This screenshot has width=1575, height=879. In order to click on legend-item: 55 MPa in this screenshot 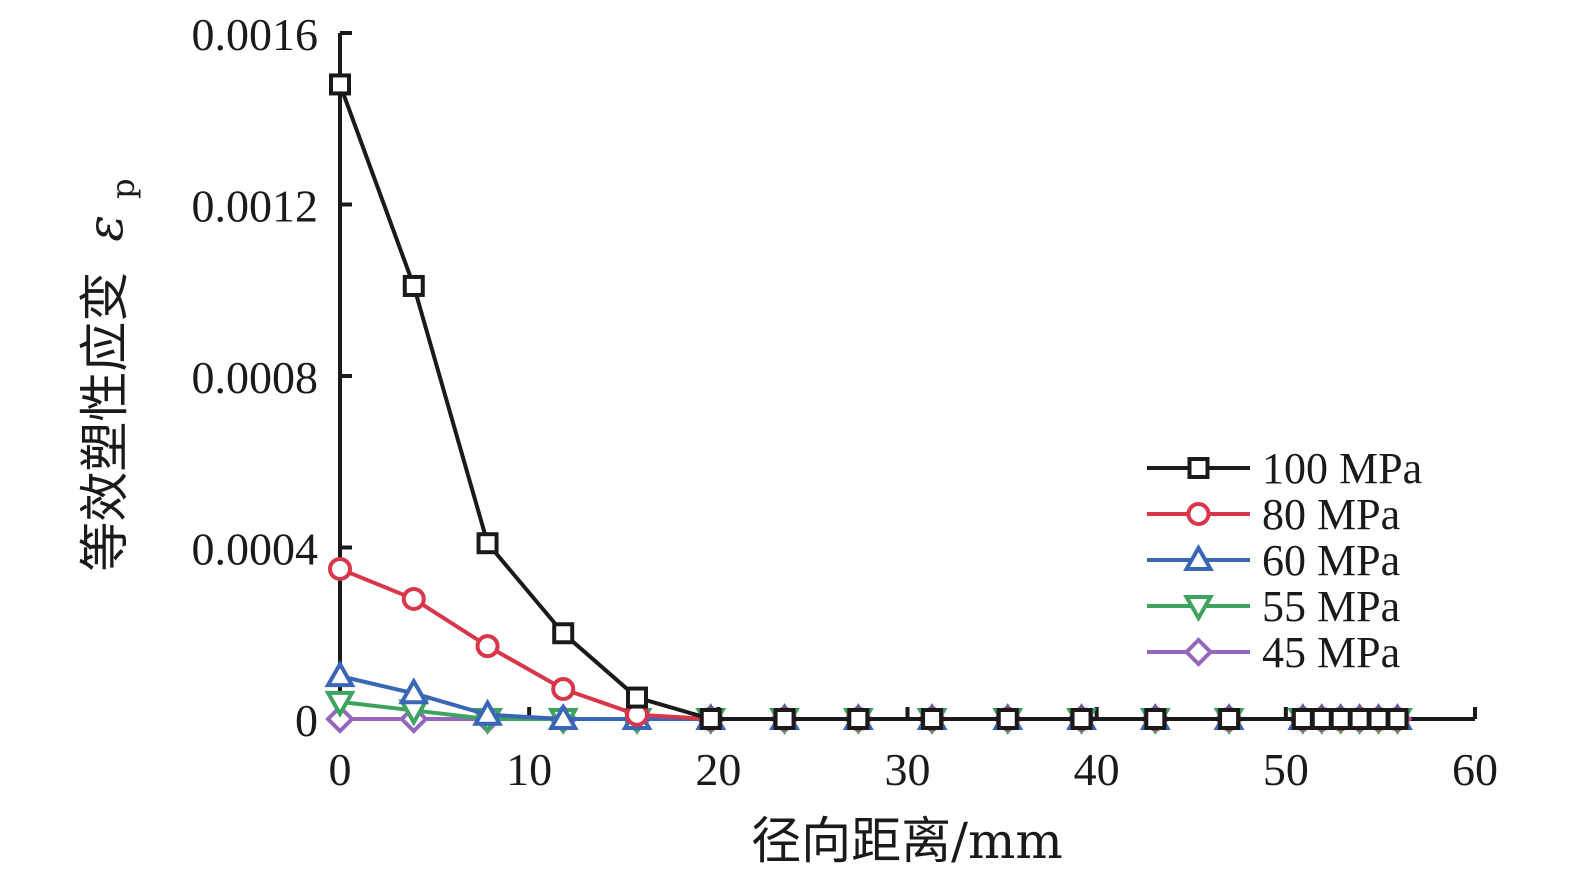, I will do `click(1273, 606)`.